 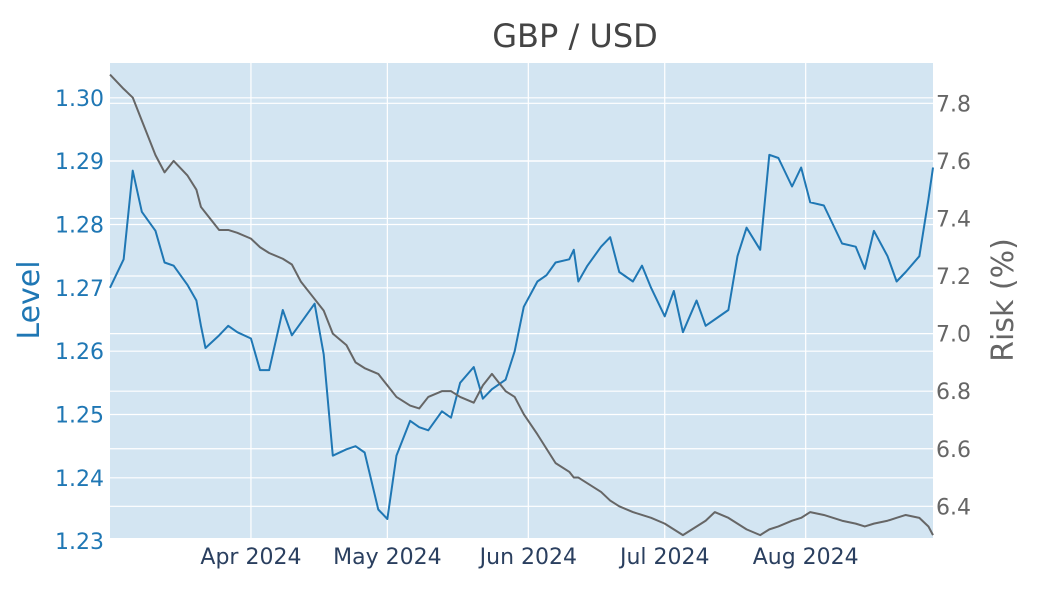 What do you see at coordinates (953, 335) in the screenshot?
I see `right-tick-label: 7.0` at bounding box center [953, 335].